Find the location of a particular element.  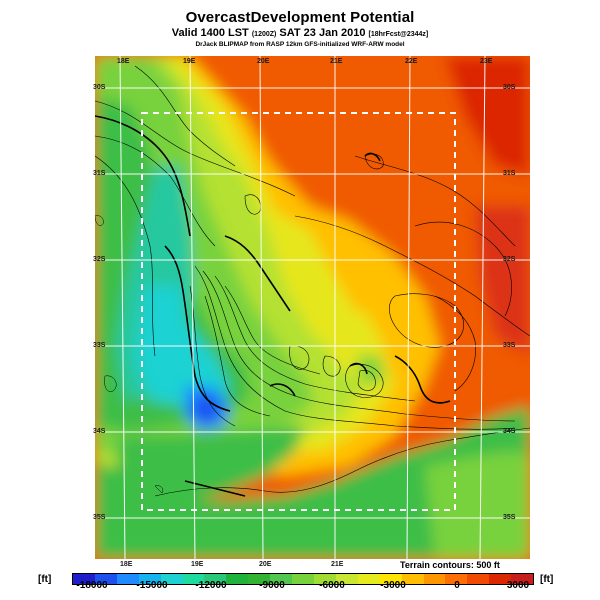

valid-date: SAT 23 Jan 2010 is located at coordinates (322, 33).